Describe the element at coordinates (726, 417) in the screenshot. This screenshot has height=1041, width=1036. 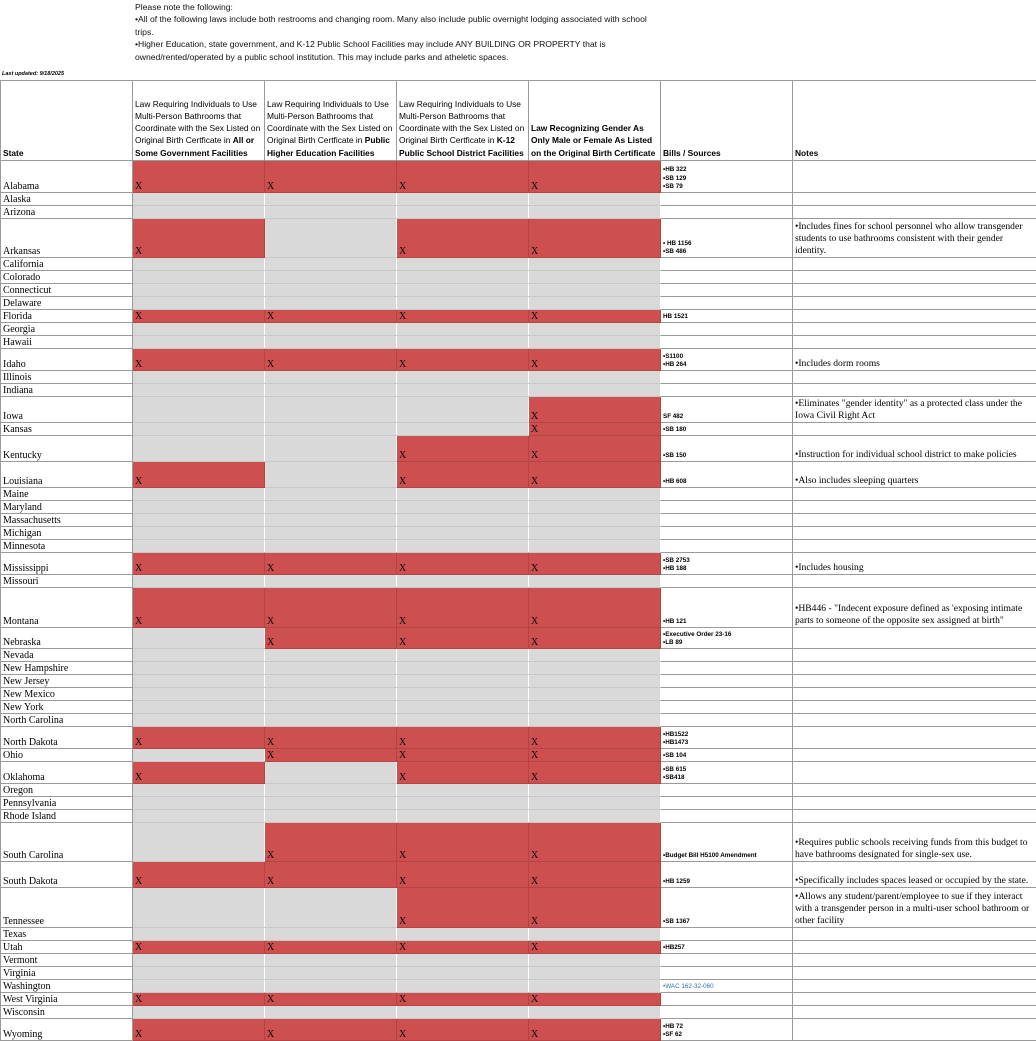
I see `bill: SF 482` at that location.